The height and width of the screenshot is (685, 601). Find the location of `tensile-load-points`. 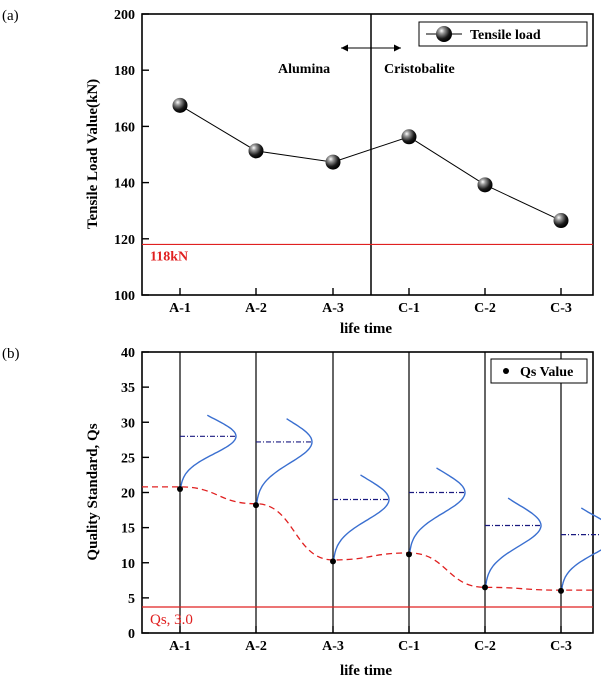

tensile-load-points is located at coordinates (370, 163).